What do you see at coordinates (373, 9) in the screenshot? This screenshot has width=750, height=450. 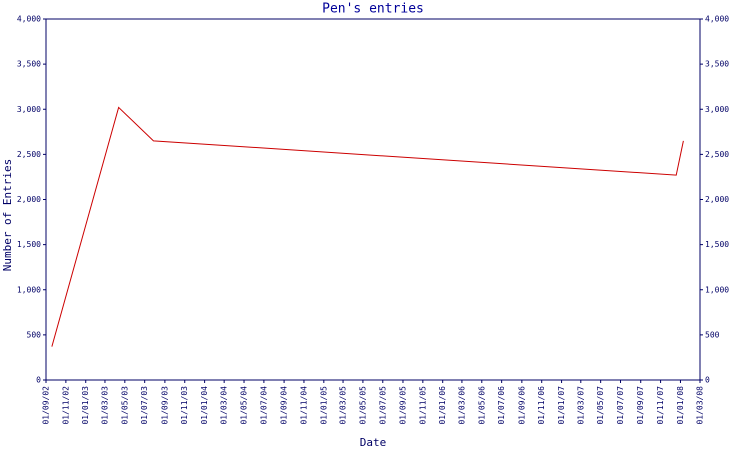 I see `chart-title: Pen's entries` at bounding box center [373, 9].